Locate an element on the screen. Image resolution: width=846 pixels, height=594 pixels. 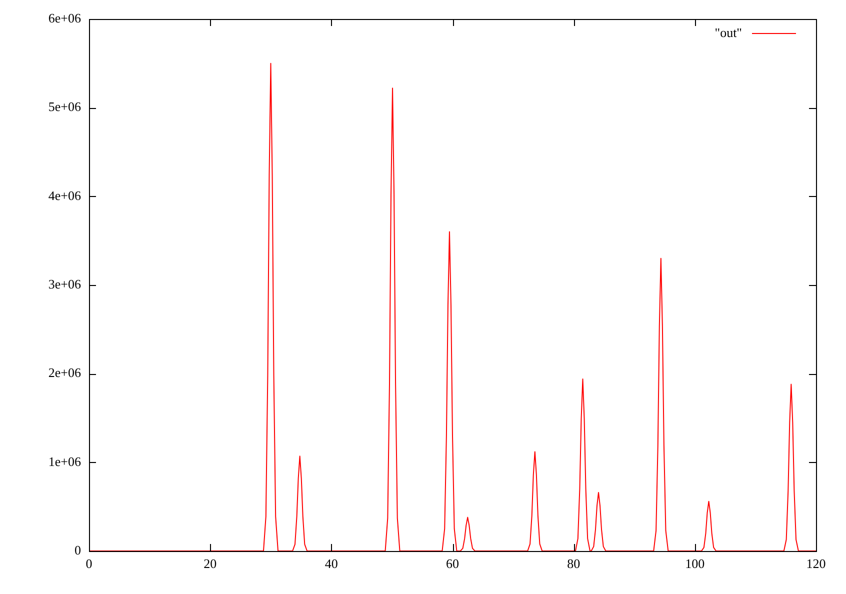
x-tick-label: 120 is located at coordinates (816, 564).